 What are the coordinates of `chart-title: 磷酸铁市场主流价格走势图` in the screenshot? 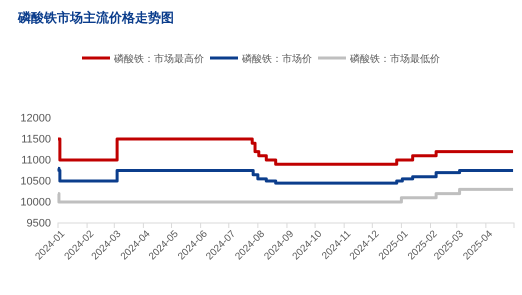 It's located at (95, 18).